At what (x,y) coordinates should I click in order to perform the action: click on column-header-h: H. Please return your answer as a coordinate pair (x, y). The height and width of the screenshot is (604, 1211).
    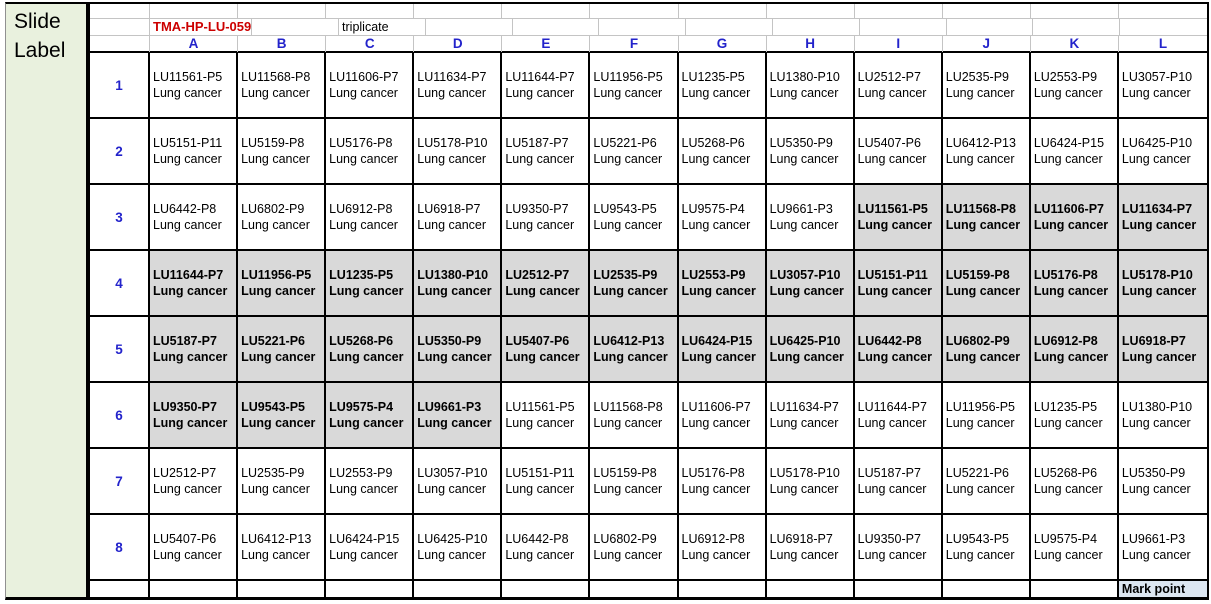
    Looking at the image, I should click on (811, 44).